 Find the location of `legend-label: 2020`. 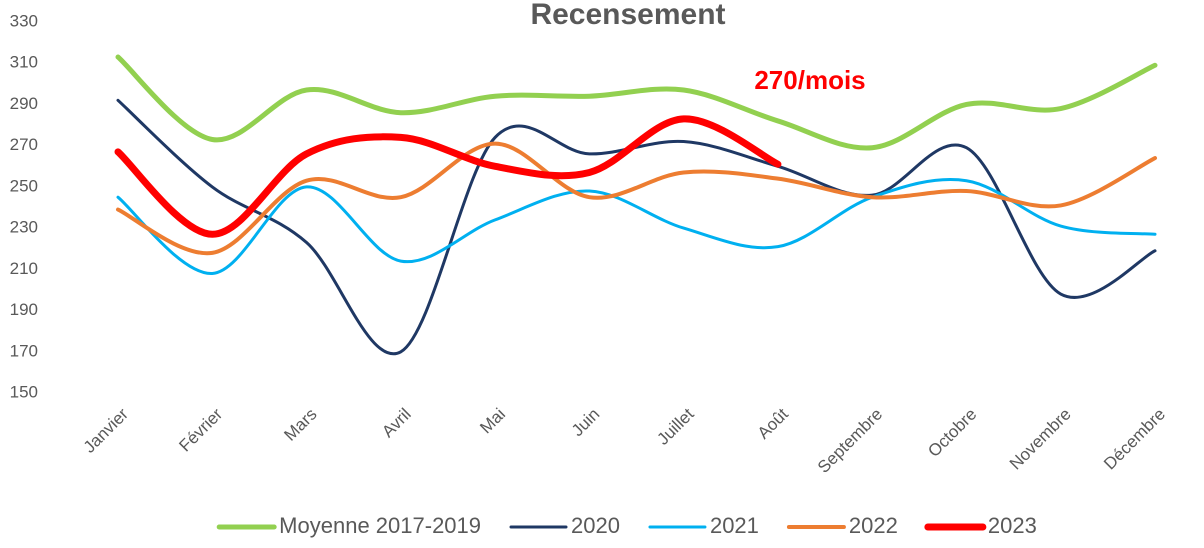

legend-label: 2020 is located at coordinates (595, 525).